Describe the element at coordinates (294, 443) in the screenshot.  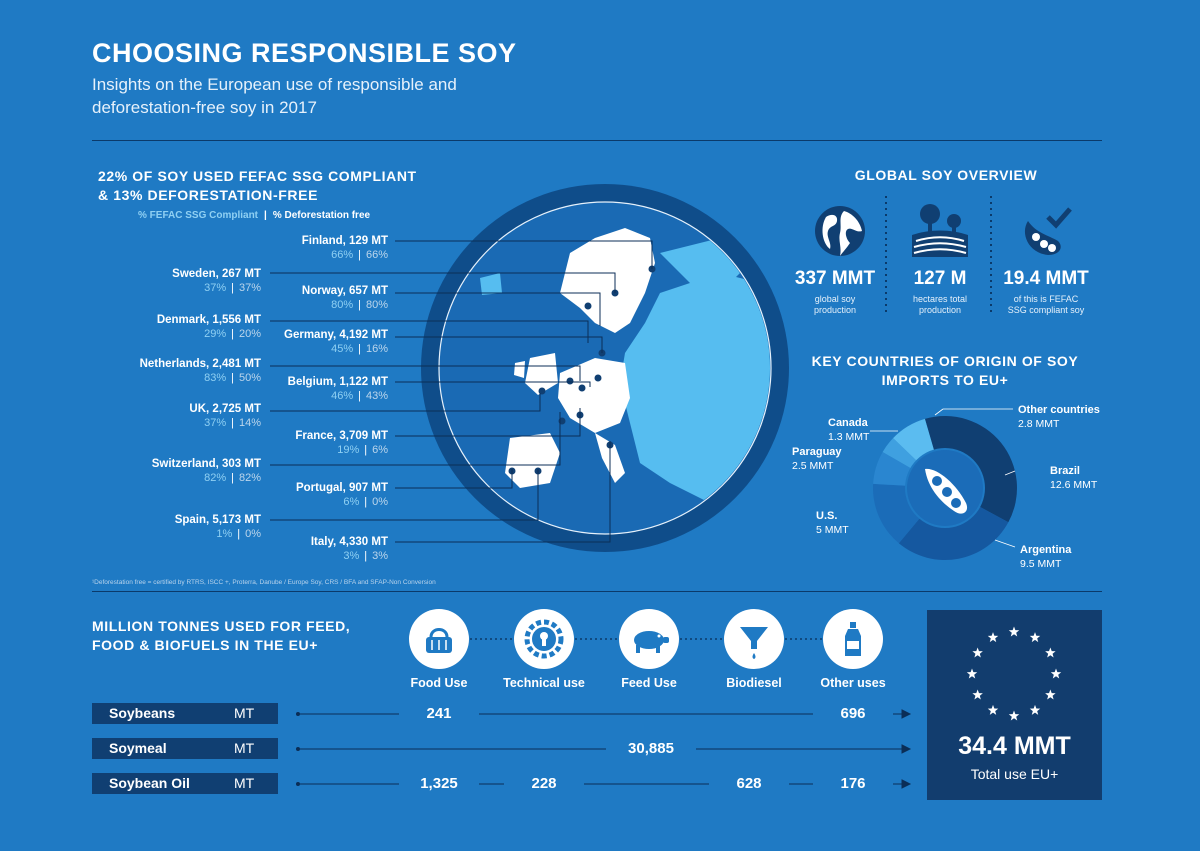
I see `country-label-france: France, 3,709 MT 19% | 6%` at that location.